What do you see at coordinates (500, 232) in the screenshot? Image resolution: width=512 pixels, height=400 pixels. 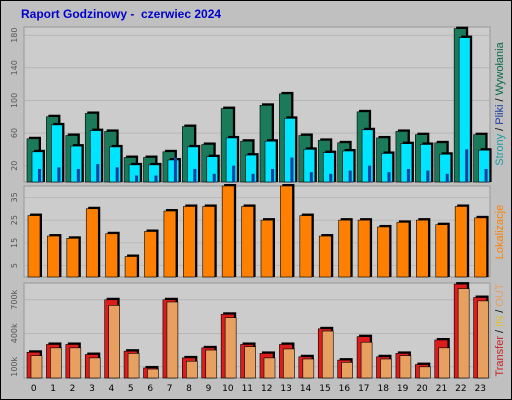 I see `side-label-sites-part: Lokalizacje` at bounding box center [500, 232].